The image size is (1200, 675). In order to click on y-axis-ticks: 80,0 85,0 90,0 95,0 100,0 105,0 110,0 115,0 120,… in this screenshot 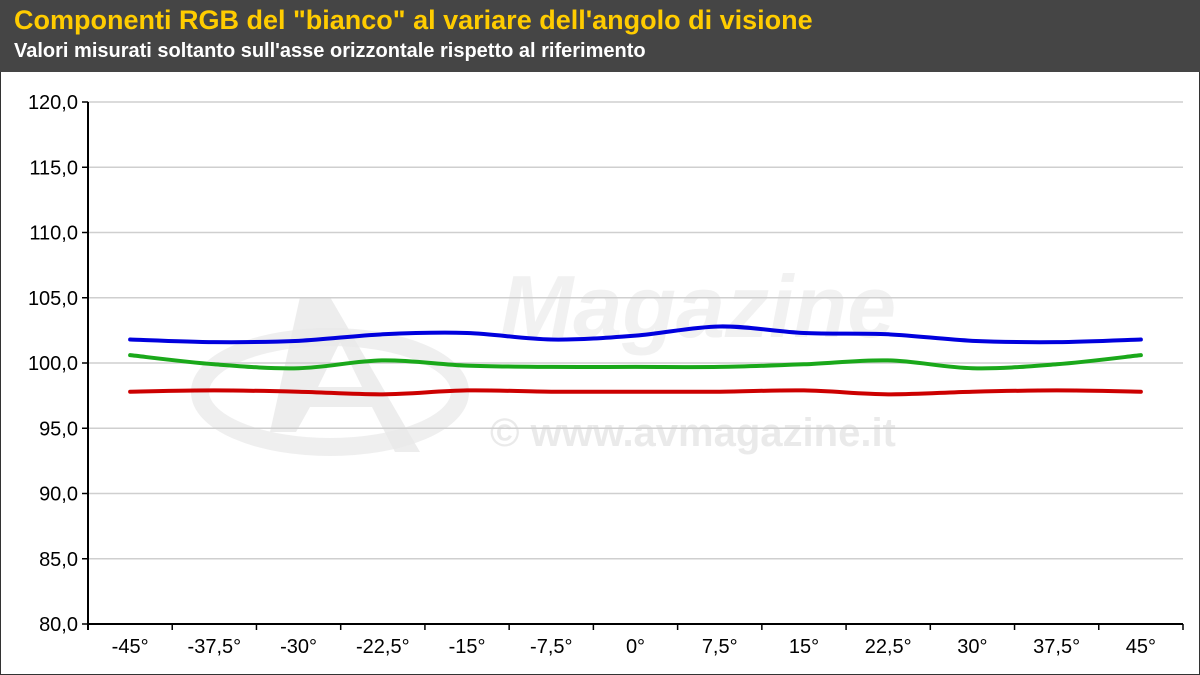, I will do `click(58, 364)`.